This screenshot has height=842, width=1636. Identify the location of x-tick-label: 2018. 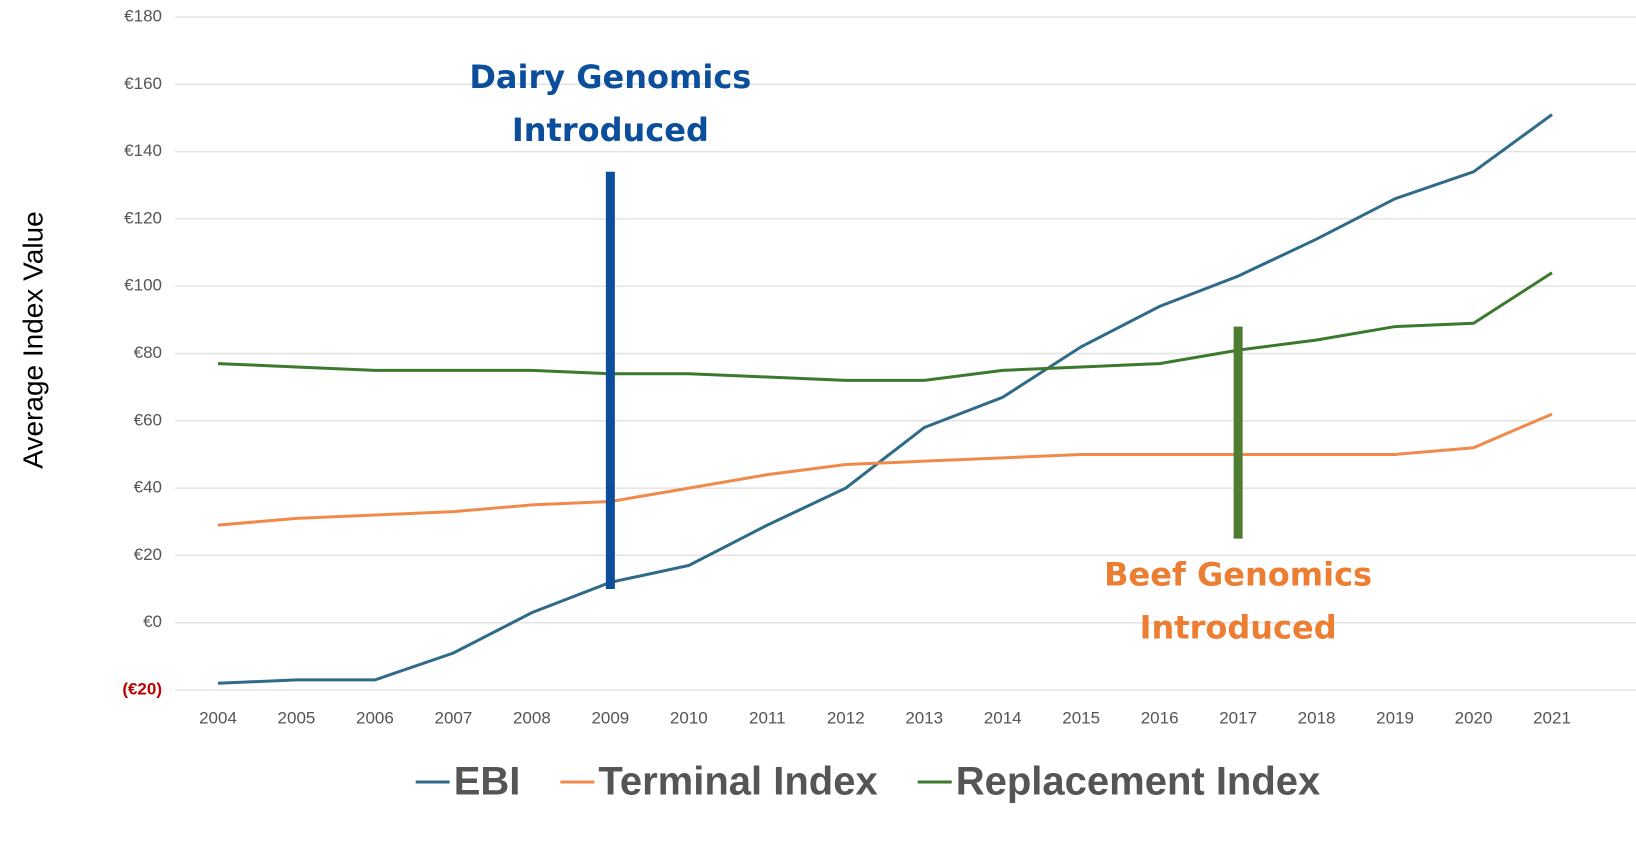
(1317, 717).